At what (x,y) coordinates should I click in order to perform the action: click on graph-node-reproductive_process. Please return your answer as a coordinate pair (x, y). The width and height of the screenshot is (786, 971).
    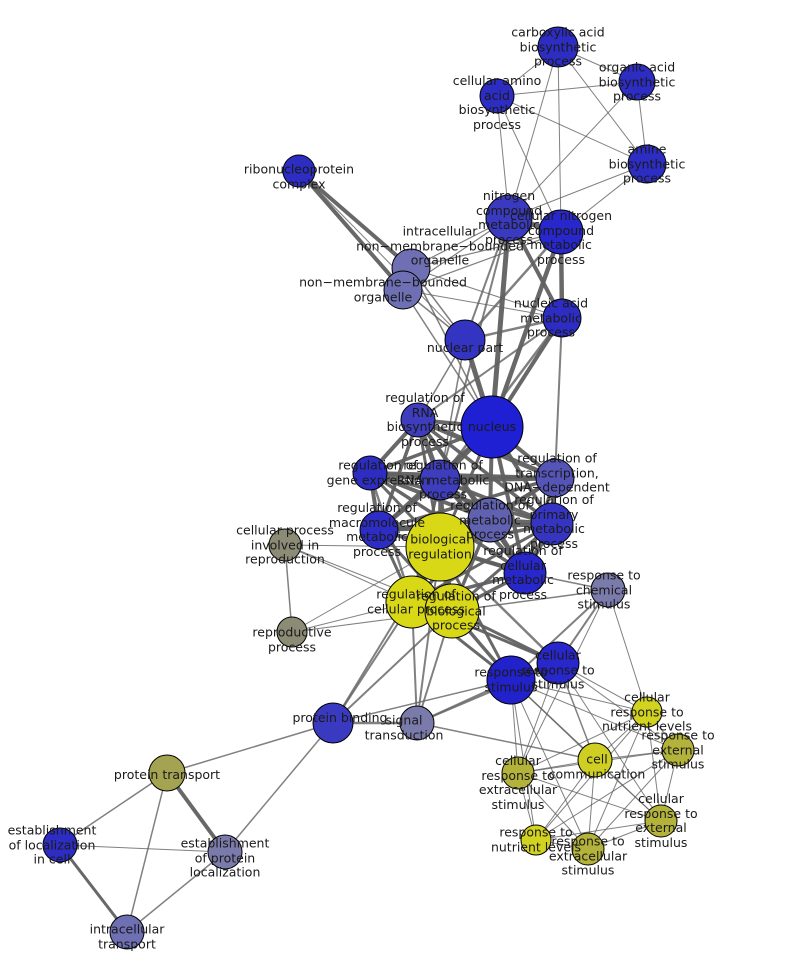
    Looking at the image, I should click on (292, 632).